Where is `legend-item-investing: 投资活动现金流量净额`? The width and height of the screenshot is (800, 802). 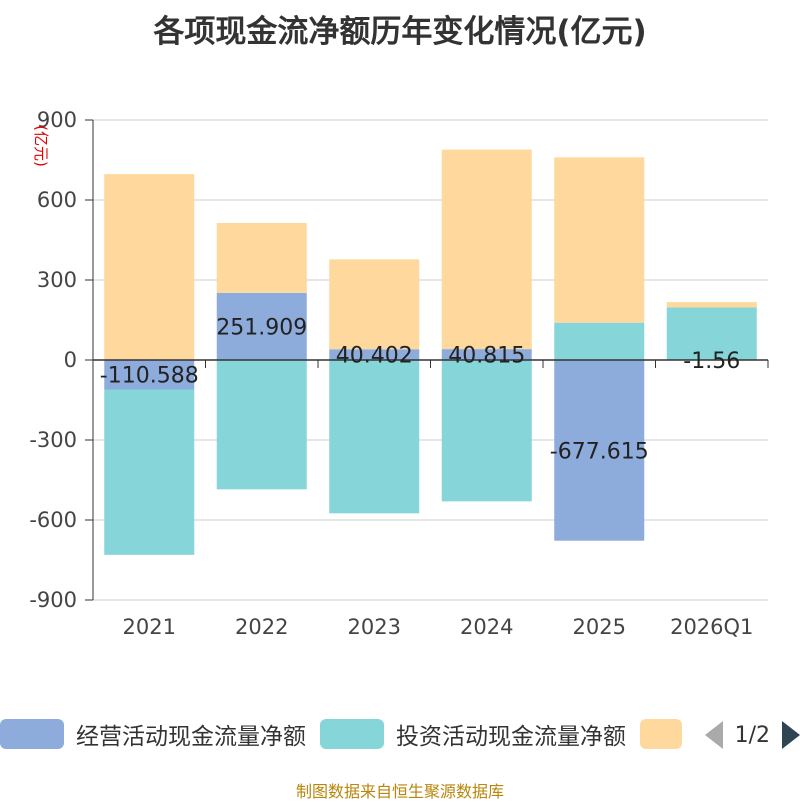
legend-item-investing: 投资活动现金流量净额 is located at coordinates (473, 734).